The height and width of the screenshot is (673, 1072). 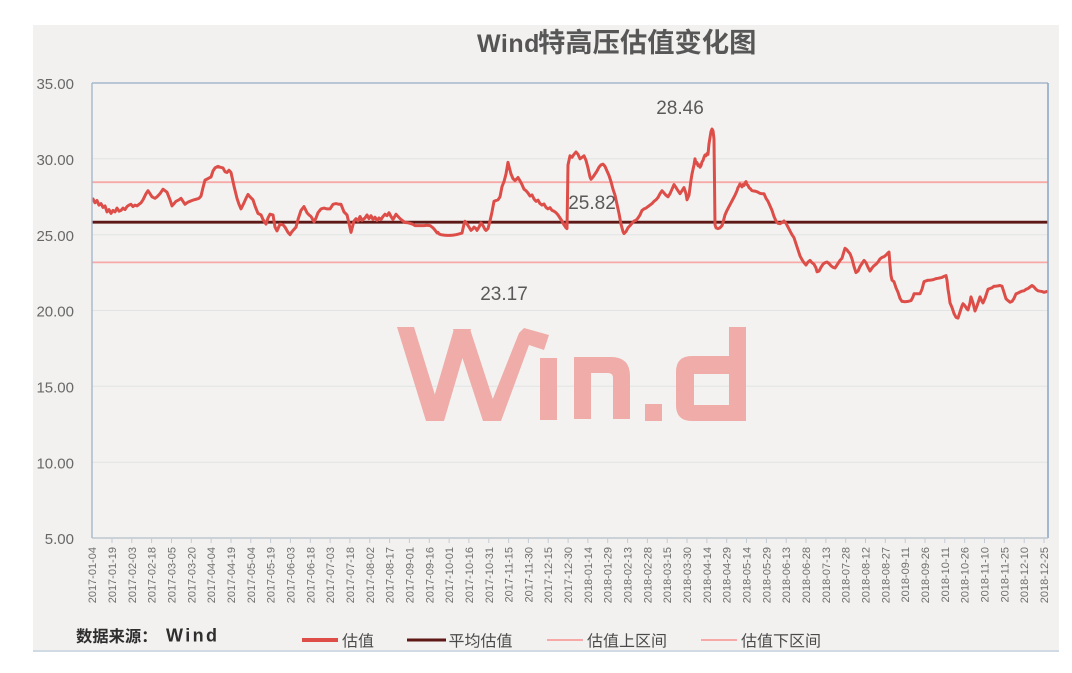 I want to click on svg-text: 2017-08-02, so click(x=371, y=575).